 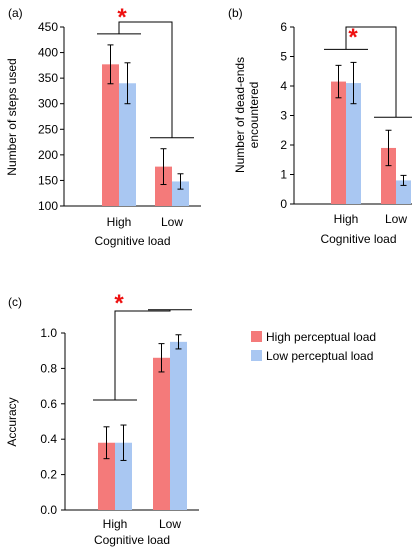 I want to click on y-tick-label: 150, so click(x=48, y=180).